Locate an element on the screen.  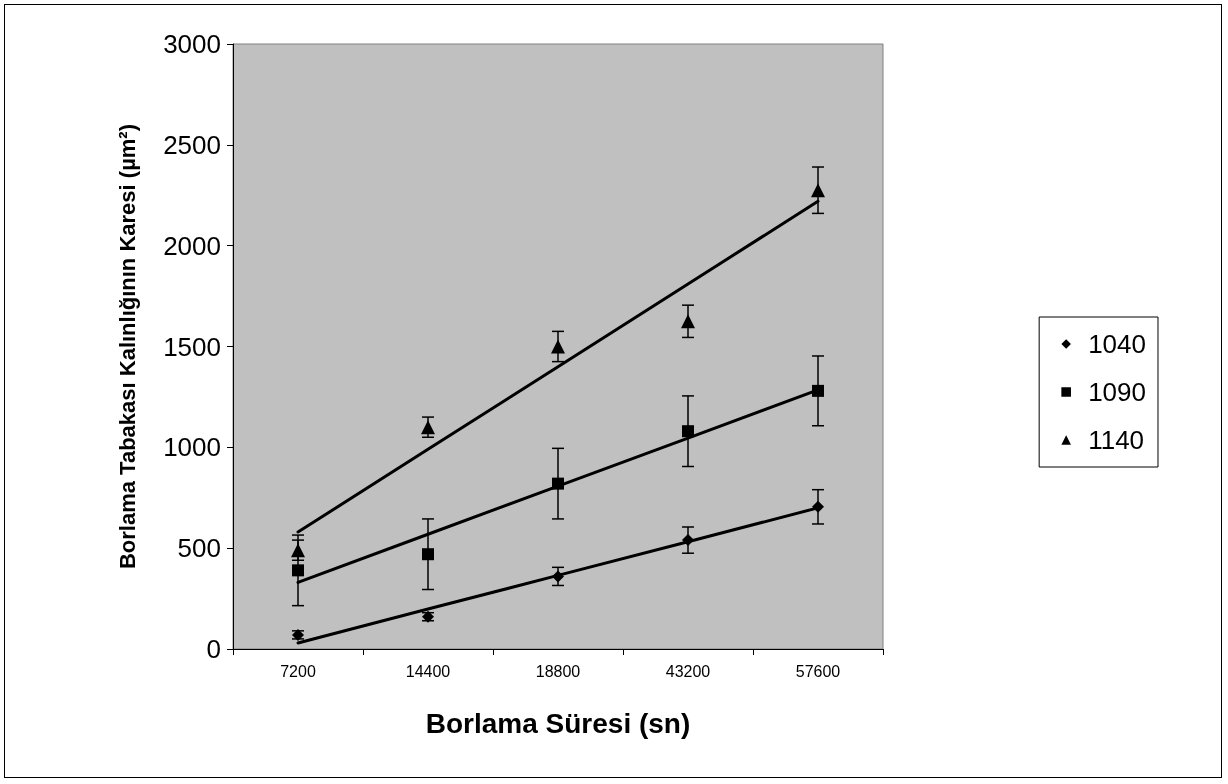
legend-label: 1040 is located at coordinates (1117, 344).